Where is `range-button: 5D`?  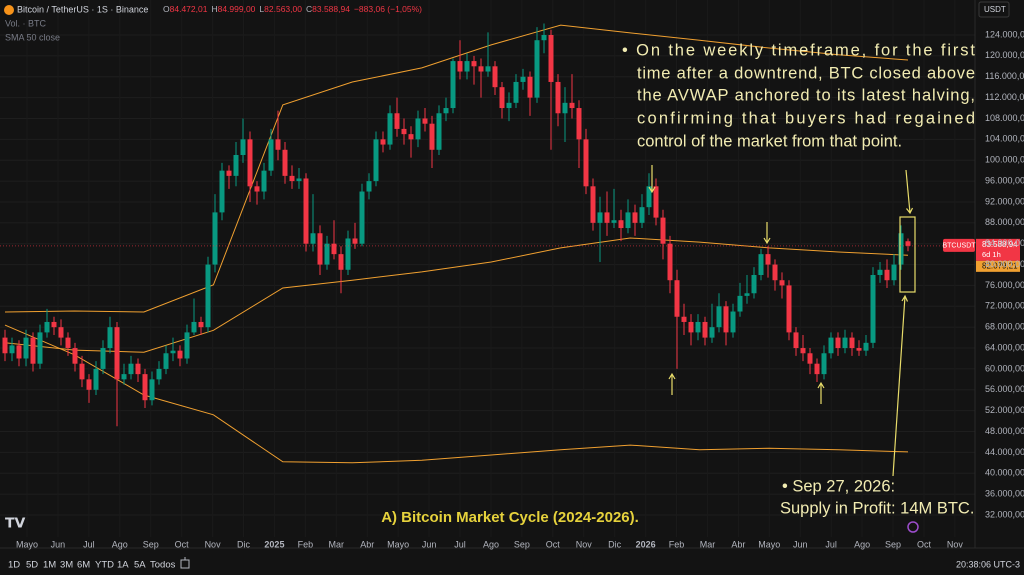
range-button: 5D is located at coordinates (32, 565).